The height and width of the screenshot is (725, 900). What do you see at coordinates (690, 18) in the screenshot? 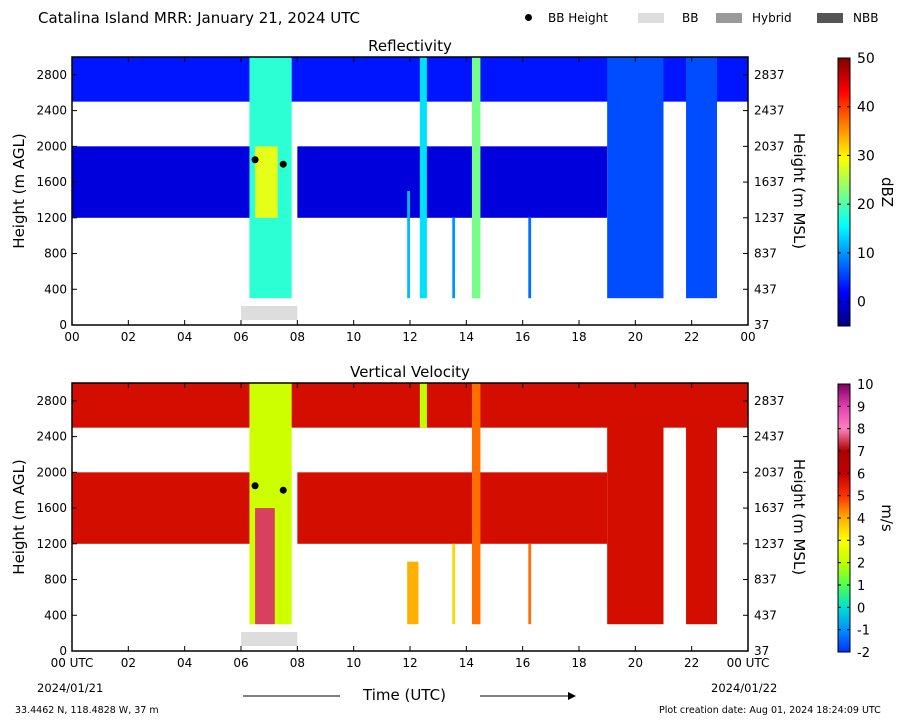
I see `legend-label: BB` at bounding box center [690, 18].